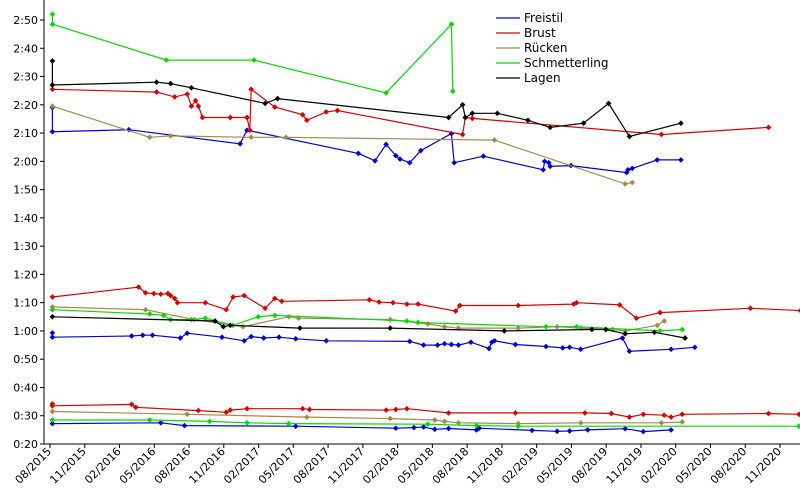 This screenshot has width=800, height=500. Describe the element at coordinates (342, 145) in the screenshot. I see `series-r-cken-200m` at that location.